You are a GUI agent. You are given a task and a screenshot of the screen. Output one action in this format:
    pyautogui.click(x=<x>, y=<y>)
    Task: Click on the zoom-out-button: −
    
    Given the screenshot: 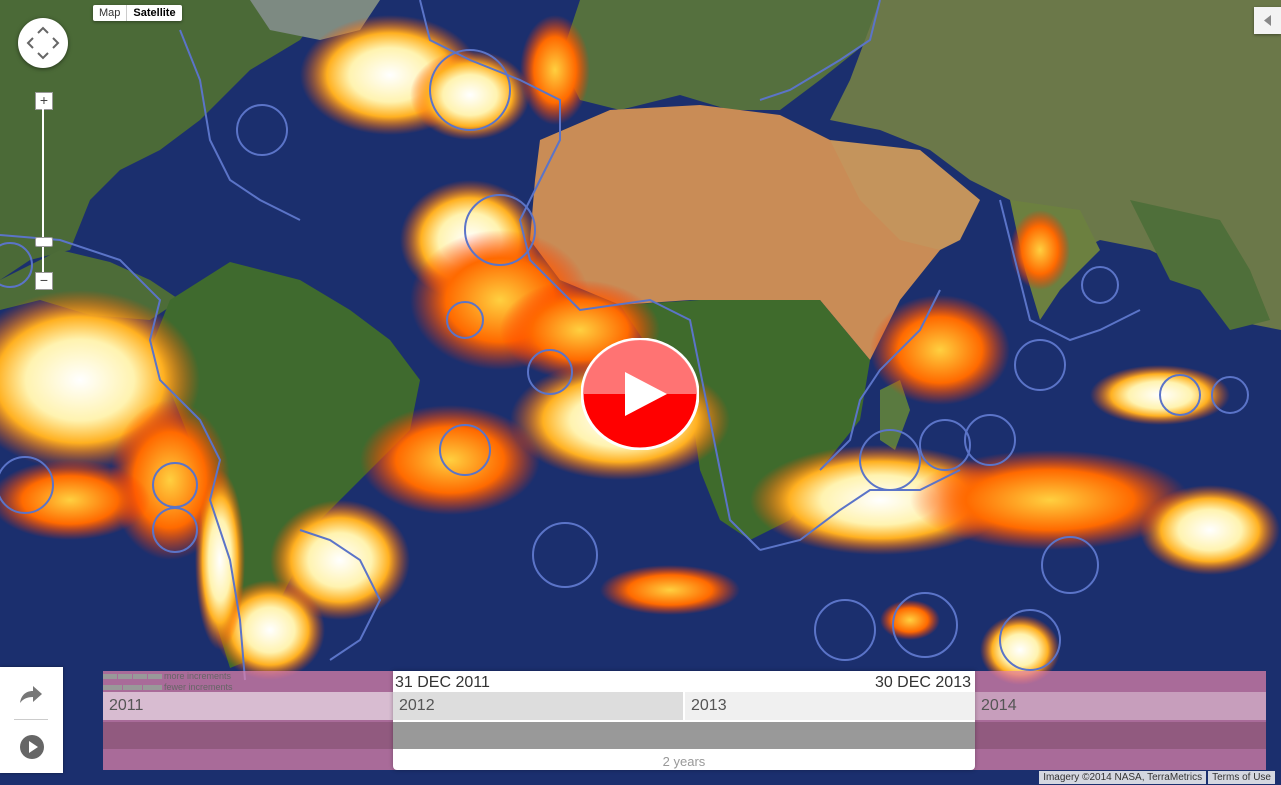 What is the action you would take?
    pyautogui.click(x=44, y=281)
    